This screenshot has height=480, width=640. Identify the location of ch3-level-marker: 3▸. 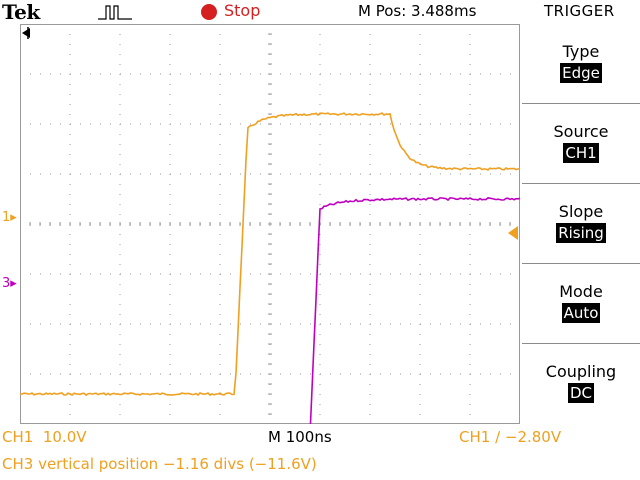
(9, 283).